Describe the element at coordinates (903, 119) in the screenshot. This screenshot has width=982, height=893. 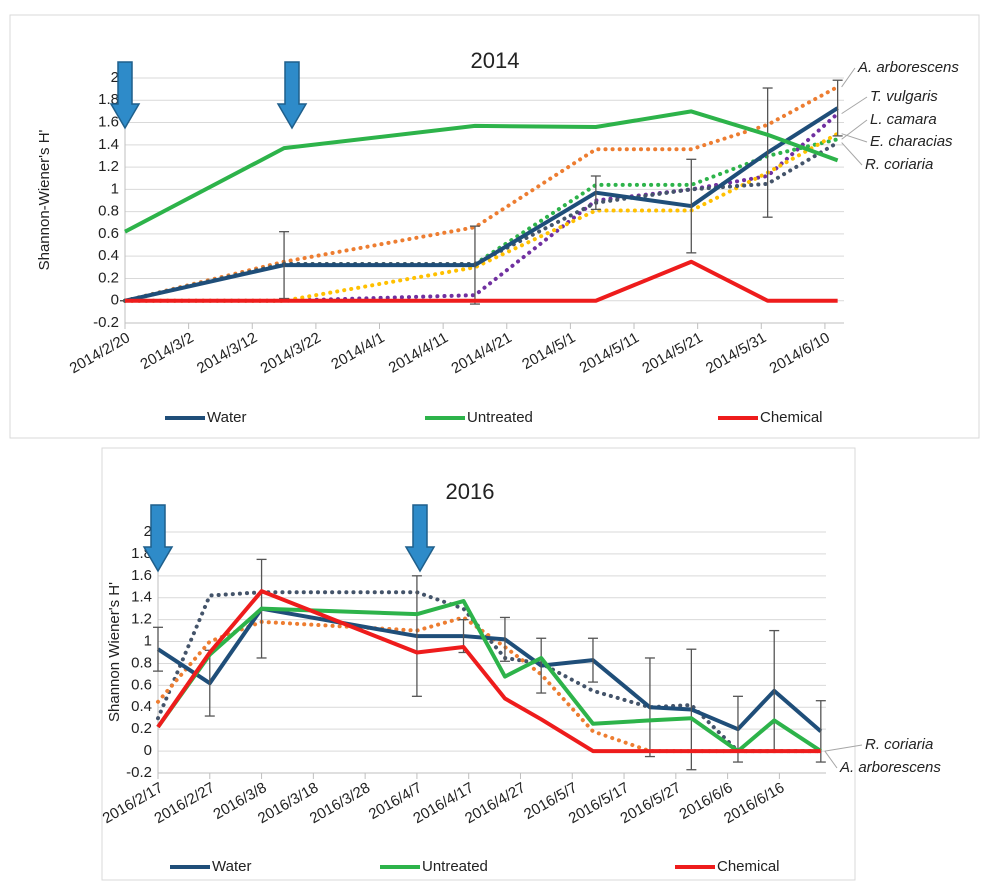
I see `series-end-label: L. camara` at that location.